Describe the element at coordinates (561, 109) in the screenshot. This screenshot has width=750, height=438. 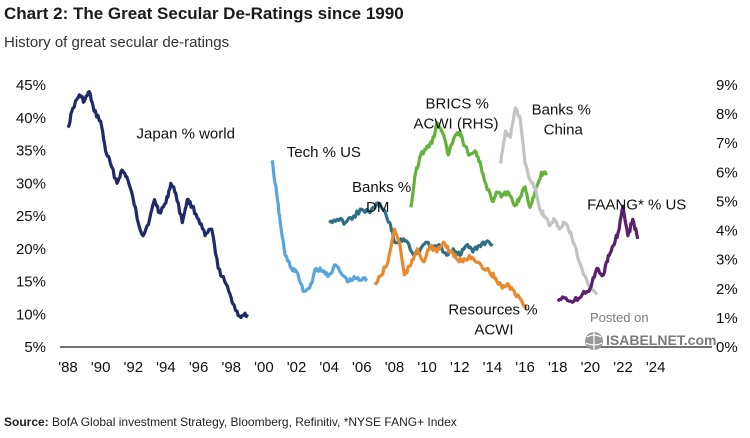
I see `series-label-banks-china: Banks %` at that location.